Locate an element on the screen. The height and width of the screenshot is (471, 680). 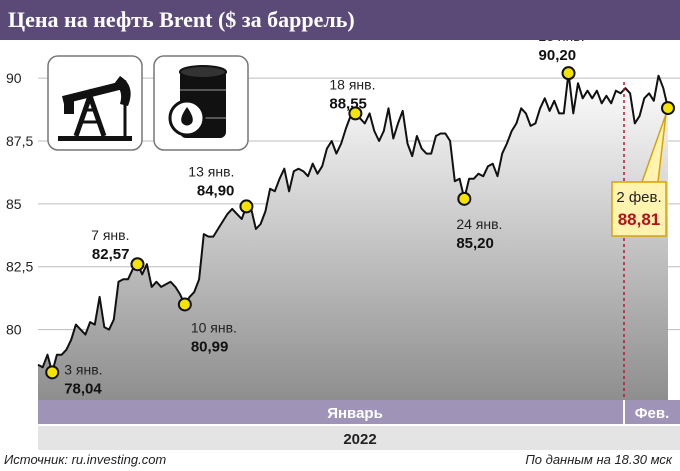
annotation-date: 2 фев. is located at coordinates (638, 197).